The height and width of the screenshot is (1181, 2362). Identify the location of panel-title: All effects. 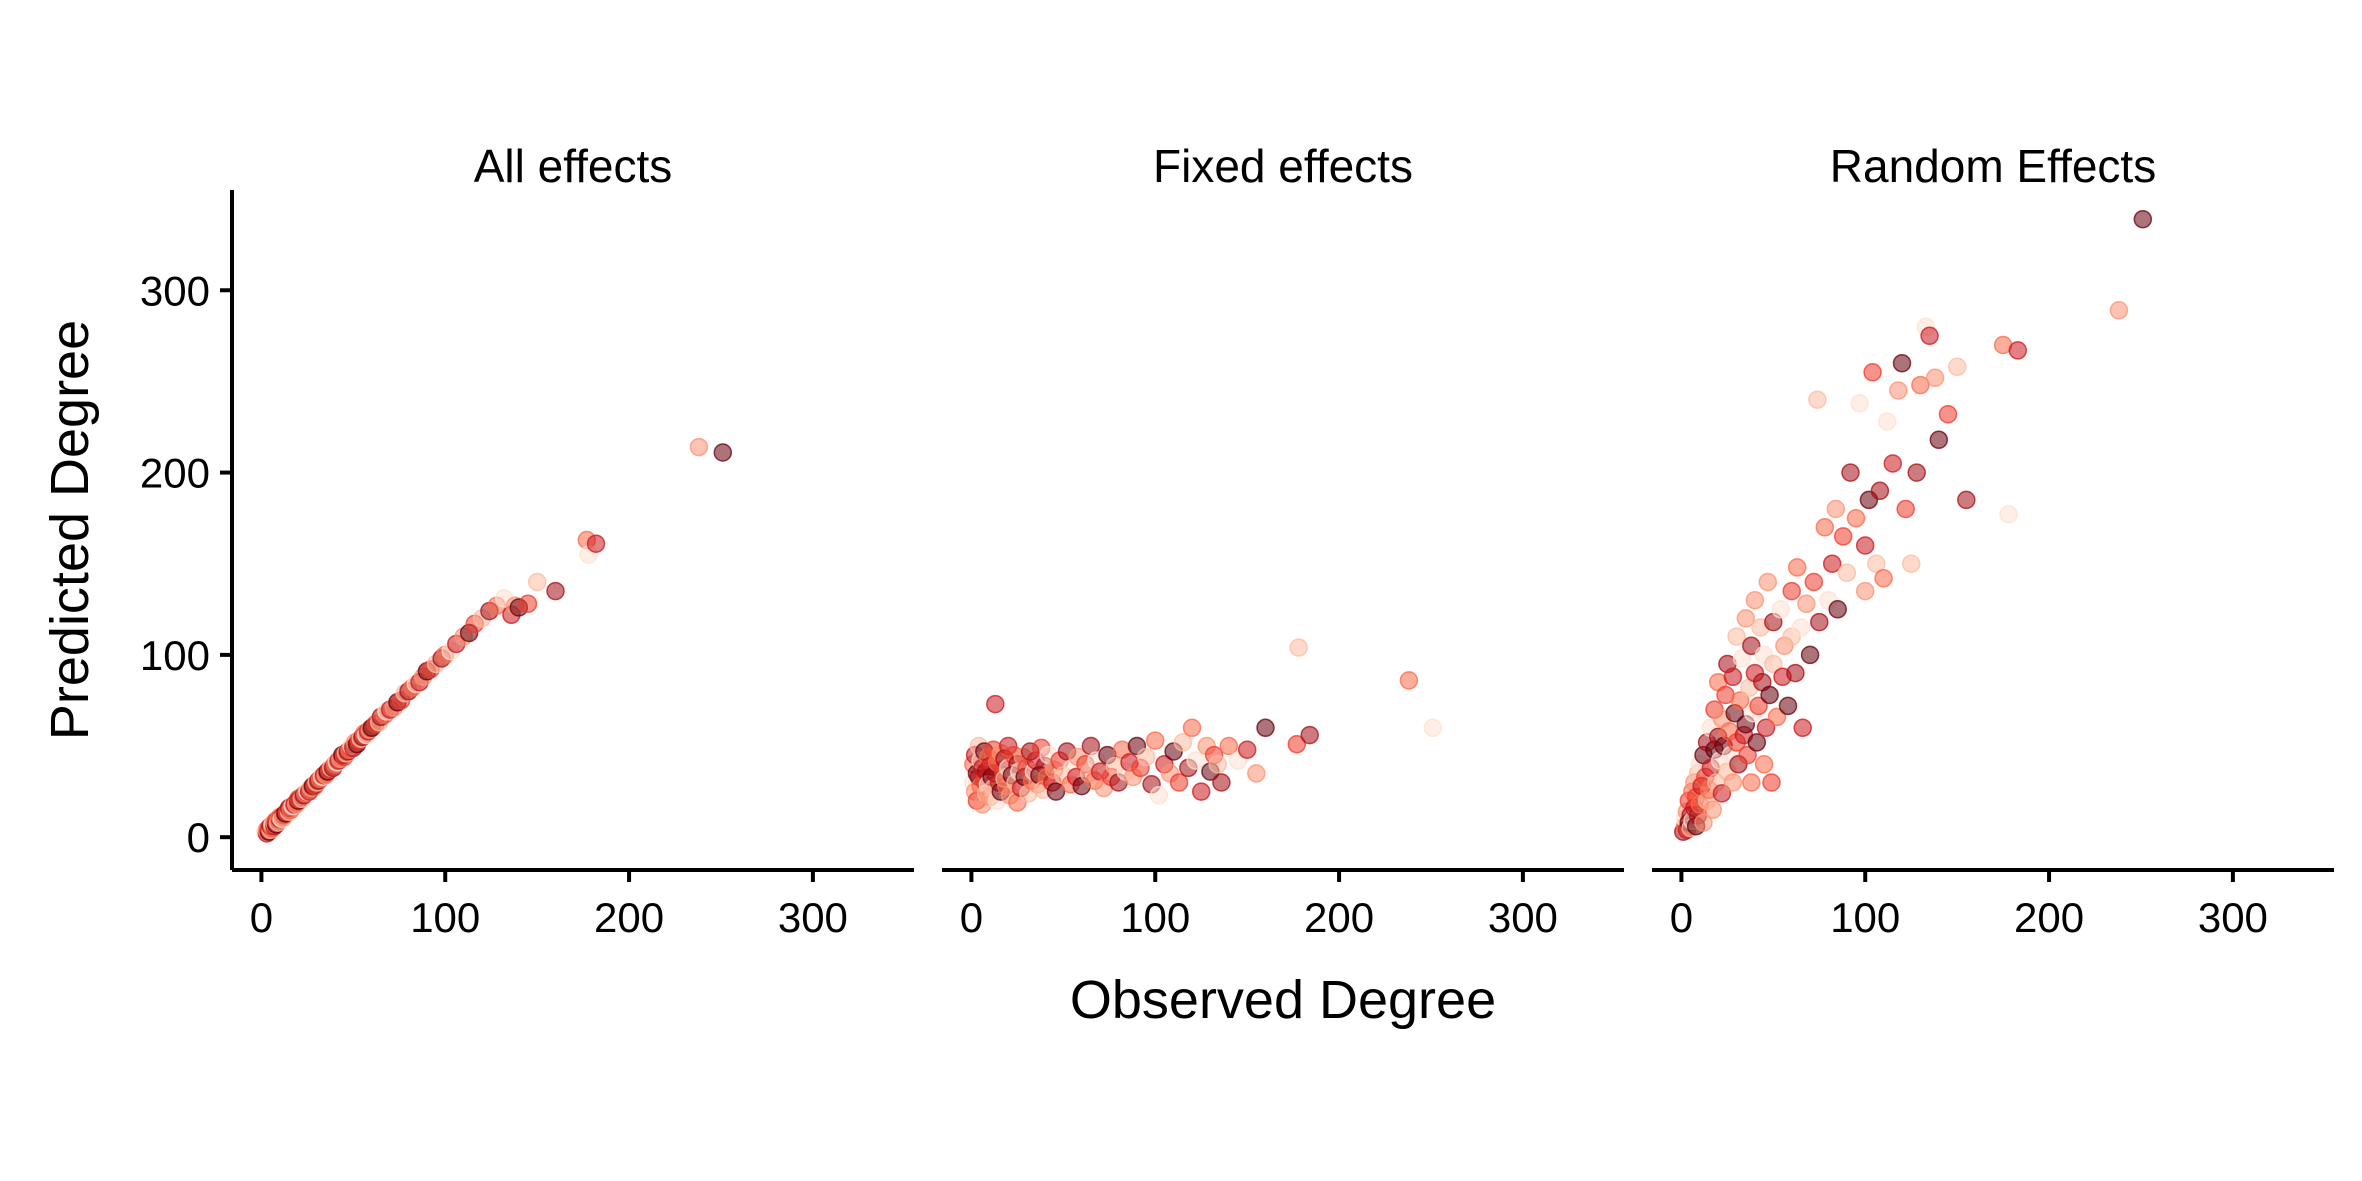
(573, 166).